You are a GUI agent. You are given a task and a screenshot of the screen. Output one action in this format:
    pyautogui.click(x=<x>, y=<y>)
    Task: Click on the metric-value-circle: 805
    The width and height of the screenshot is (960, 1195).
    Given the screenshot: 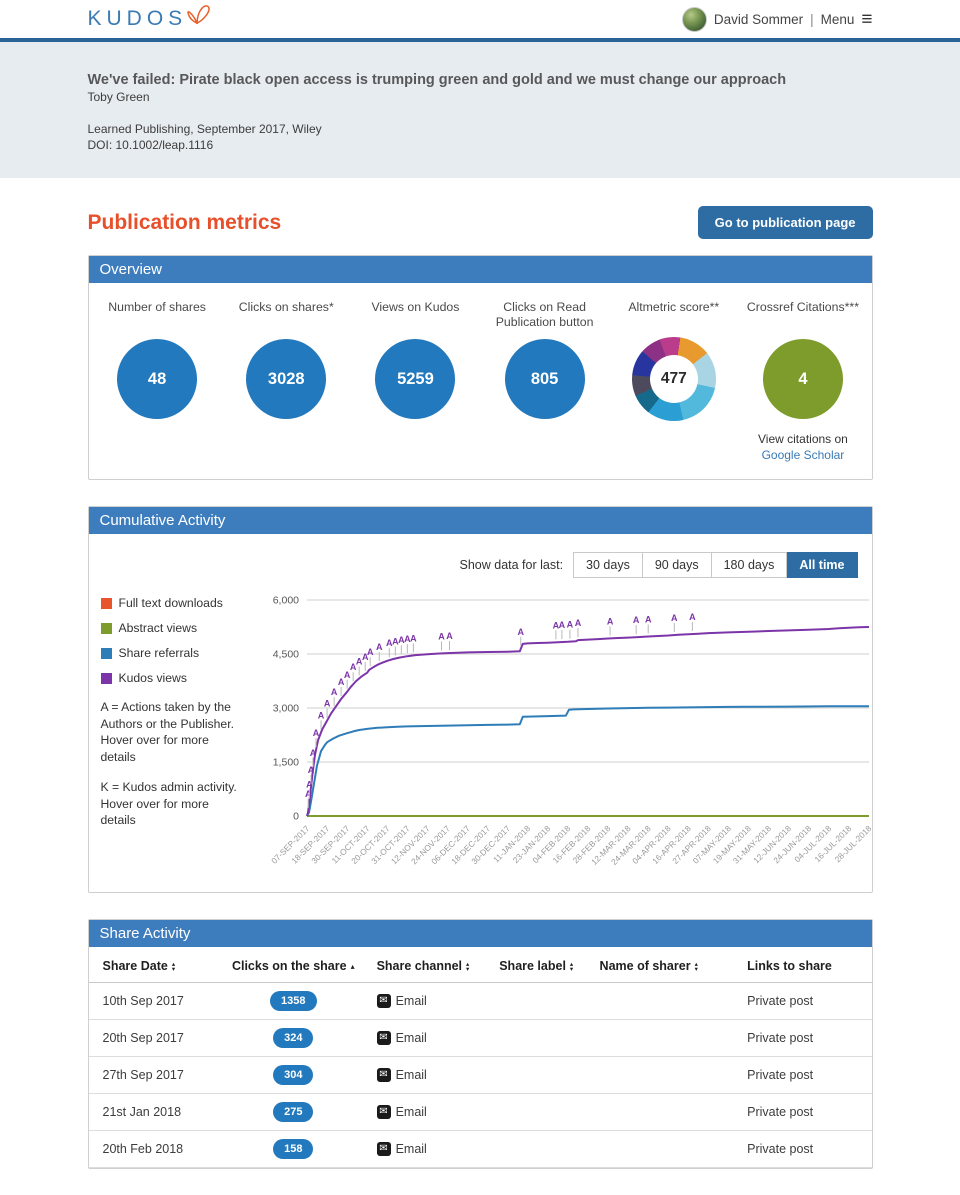 What is the action you would take?
    pyautogui.click(x=544, y=379)
    